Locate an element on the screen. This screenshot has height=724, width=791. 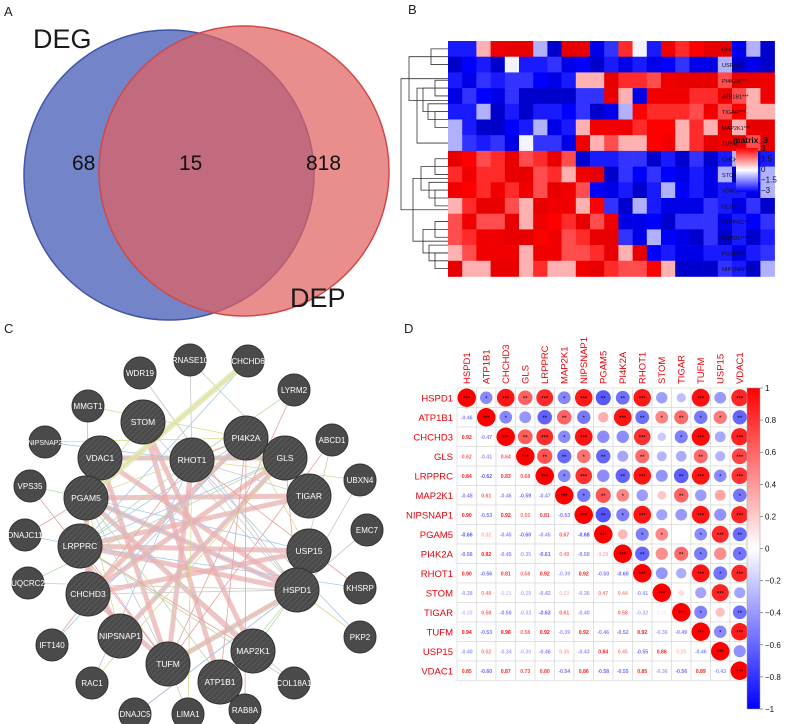
correlation-value: -0.46 is located at coordinates (701, 652).